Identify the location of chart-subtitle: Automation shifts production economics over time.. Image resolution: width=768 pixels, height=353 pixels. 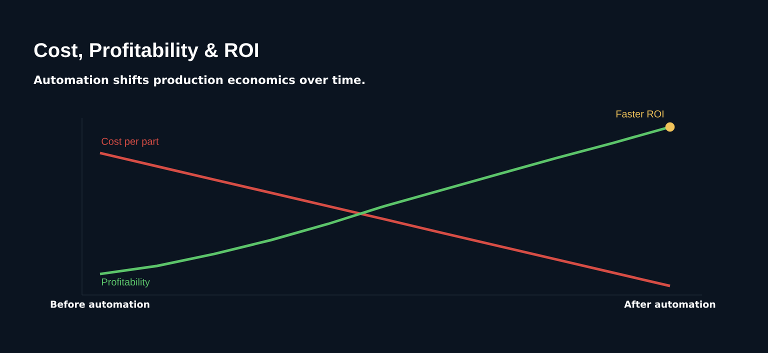
(199, 80).